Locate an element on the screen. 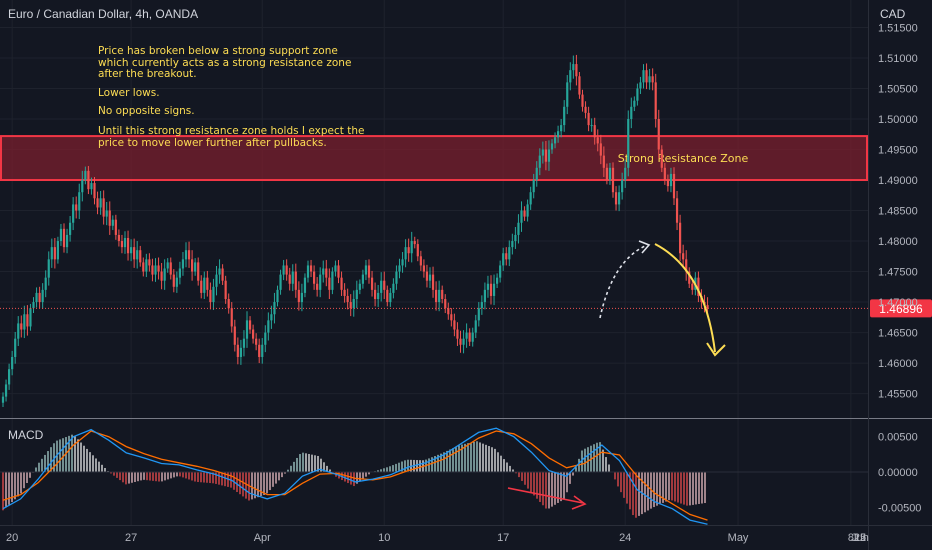 The width and height of the screenshot is (932, 550). last-price-tag is located at coordinates (901, 308).